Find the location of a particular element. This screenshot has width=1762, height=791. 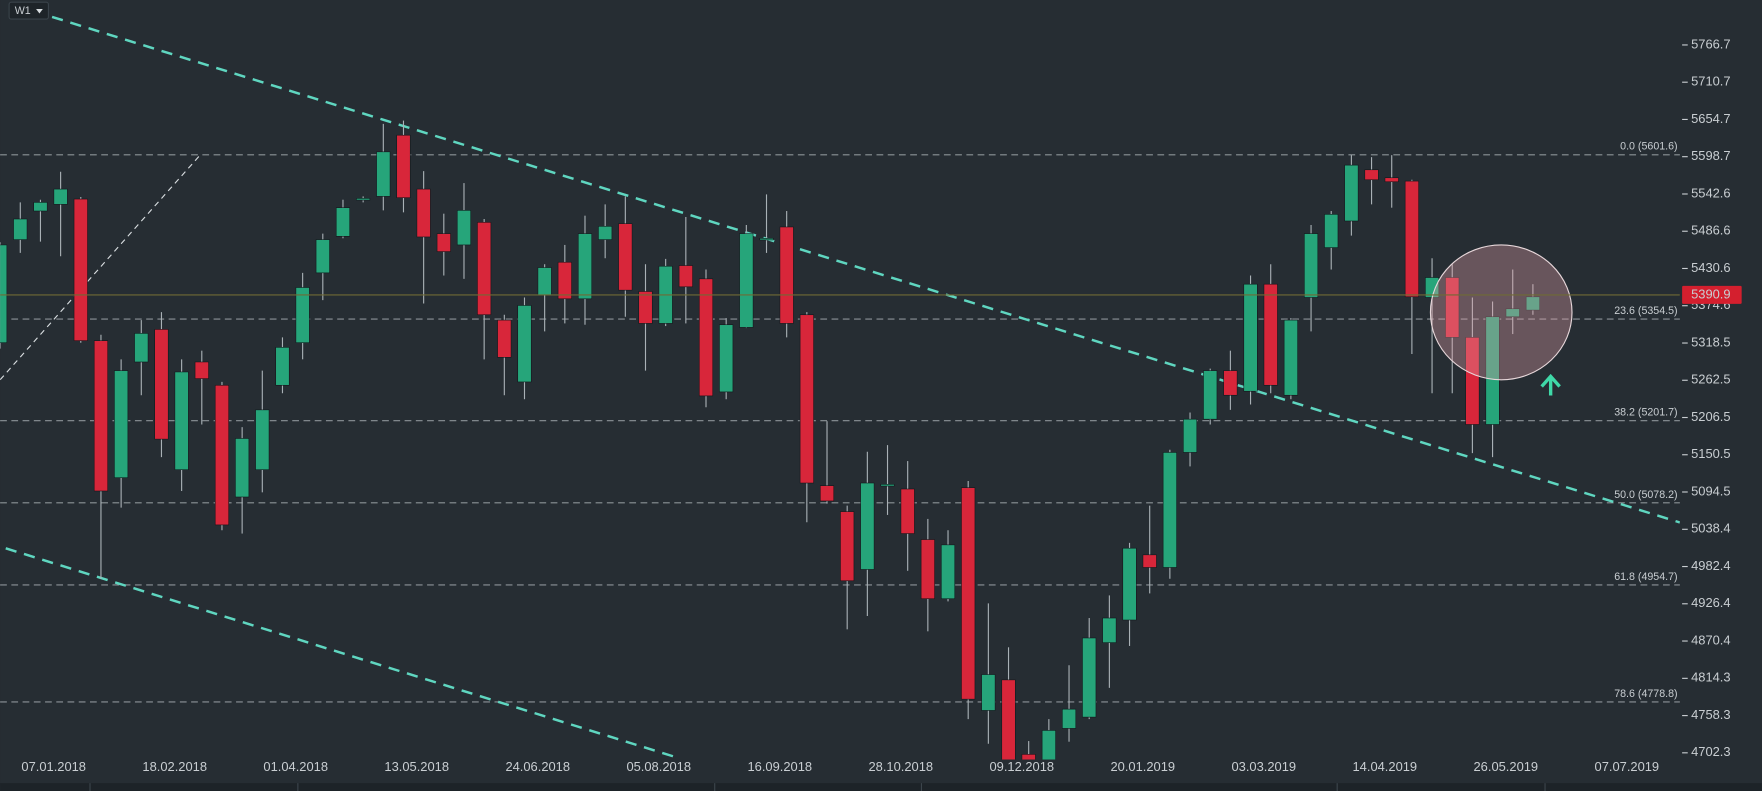

y-tick-label: 4702.3 is located at coordinates (1710, 751).